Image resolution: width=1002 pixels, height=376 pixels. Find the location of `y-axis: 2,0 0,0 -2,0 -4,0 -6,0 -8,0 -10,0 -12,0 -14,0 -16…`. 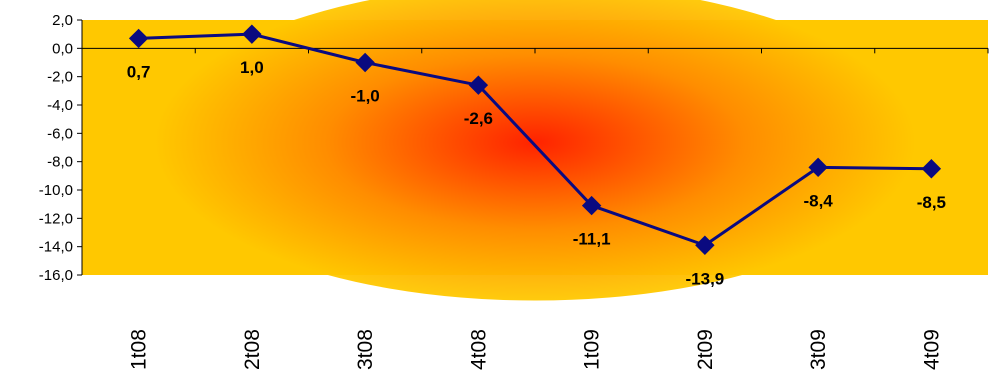

y-axis: 2,0 0,0 -2,0 -4,0 -6,0 -8,0 -10,0 -12,0 -14,0 -16… is located at coordinates (61, 148).